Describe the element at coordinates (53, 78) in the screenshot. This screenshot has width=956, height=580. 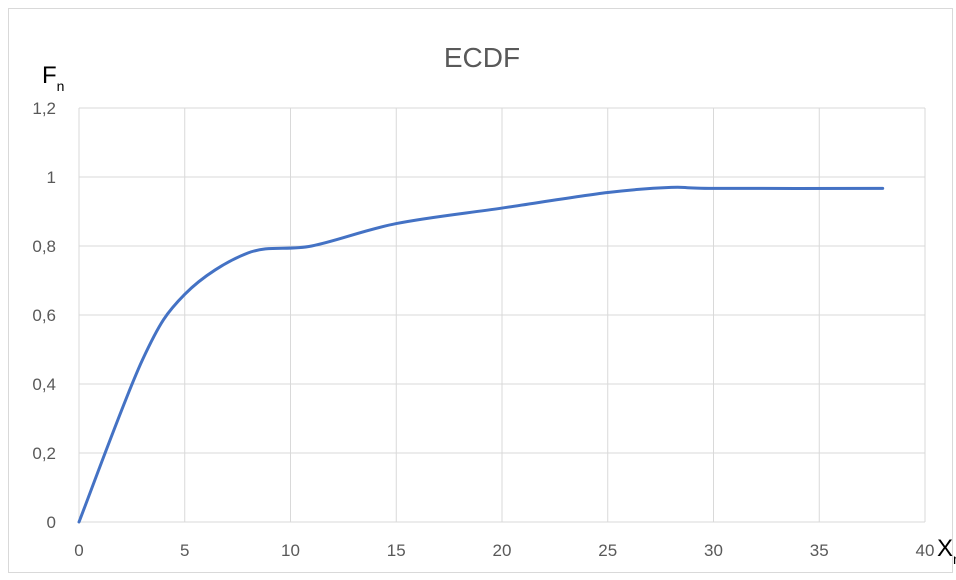
I see `y-axis-title: Fn` at that location.